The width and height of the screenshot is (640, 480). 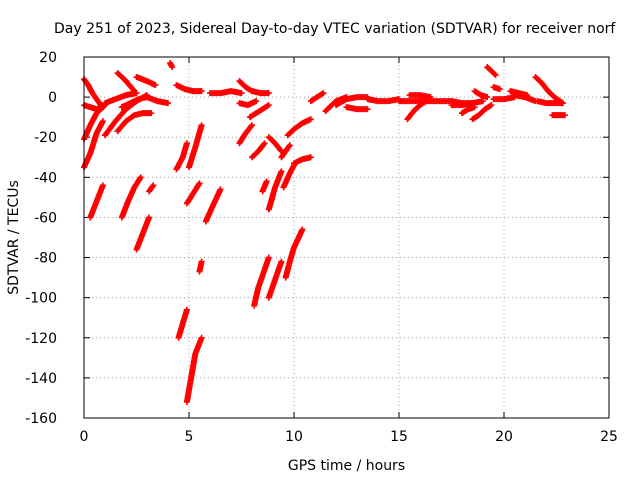 I want to click on y-tick-label: -20, so click(x=45, y=138).